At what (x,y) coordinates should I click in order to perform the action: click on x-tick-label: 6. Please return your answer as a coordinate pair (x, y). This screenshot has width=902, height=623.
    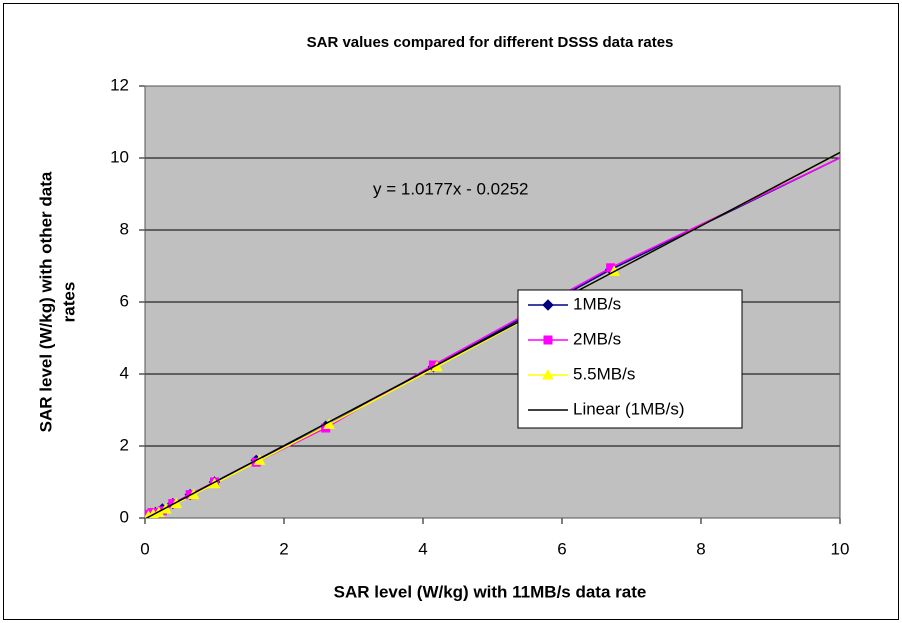
    Looking at the image, I should click on (561, 548).